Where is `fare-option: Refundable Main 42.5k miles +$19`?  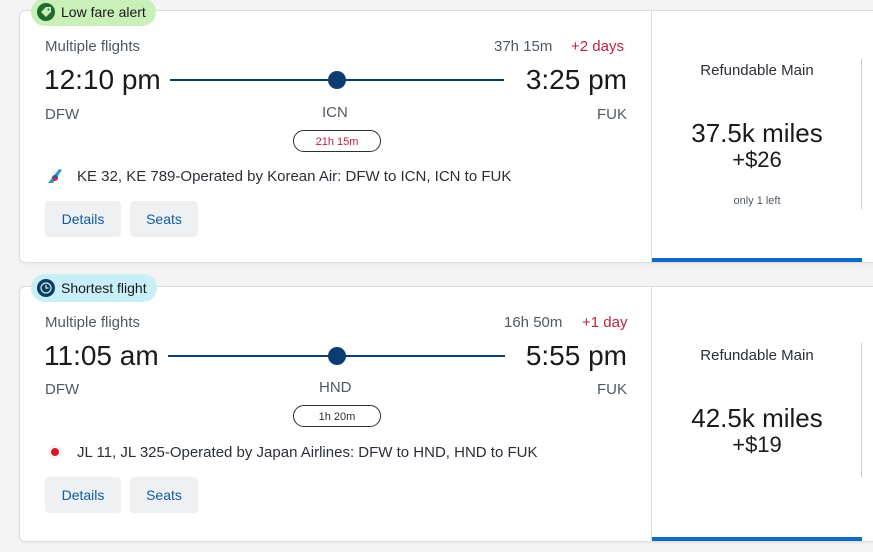
fare-option: Refundable Main 42.5k miles +$19 is located at coordinates (762, 414).